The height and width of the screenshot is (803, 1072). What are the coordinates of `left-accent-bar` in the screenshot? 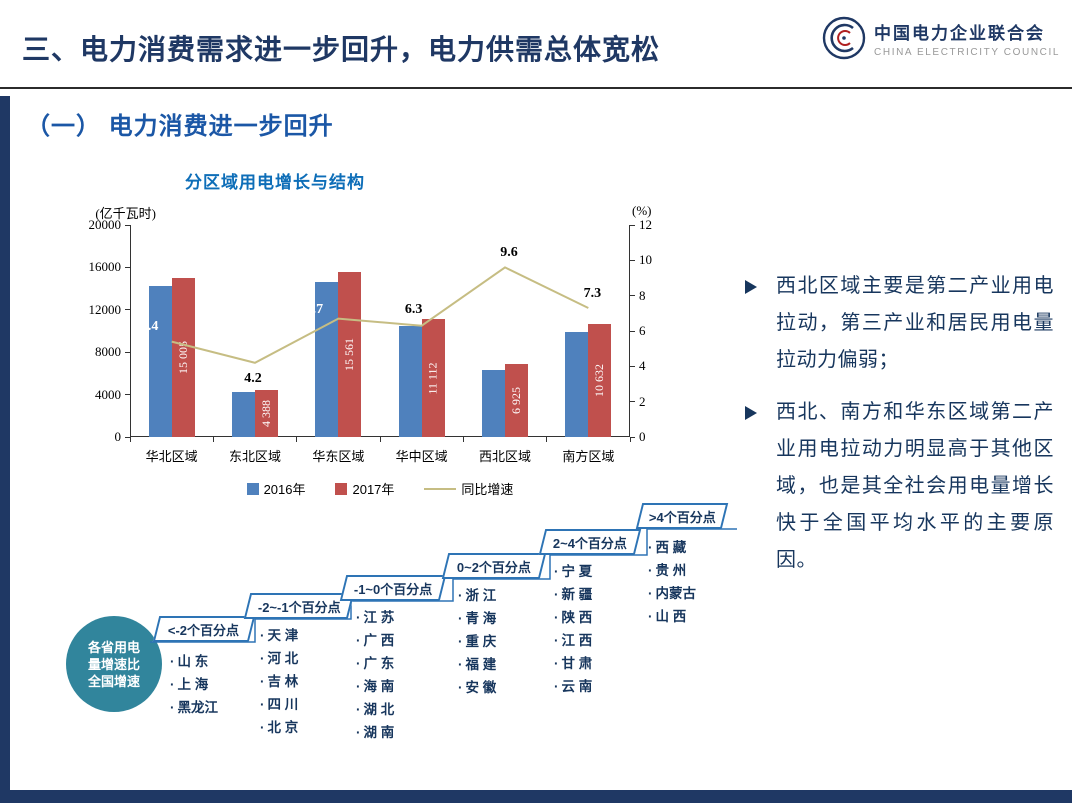 It's located at (5, 443).